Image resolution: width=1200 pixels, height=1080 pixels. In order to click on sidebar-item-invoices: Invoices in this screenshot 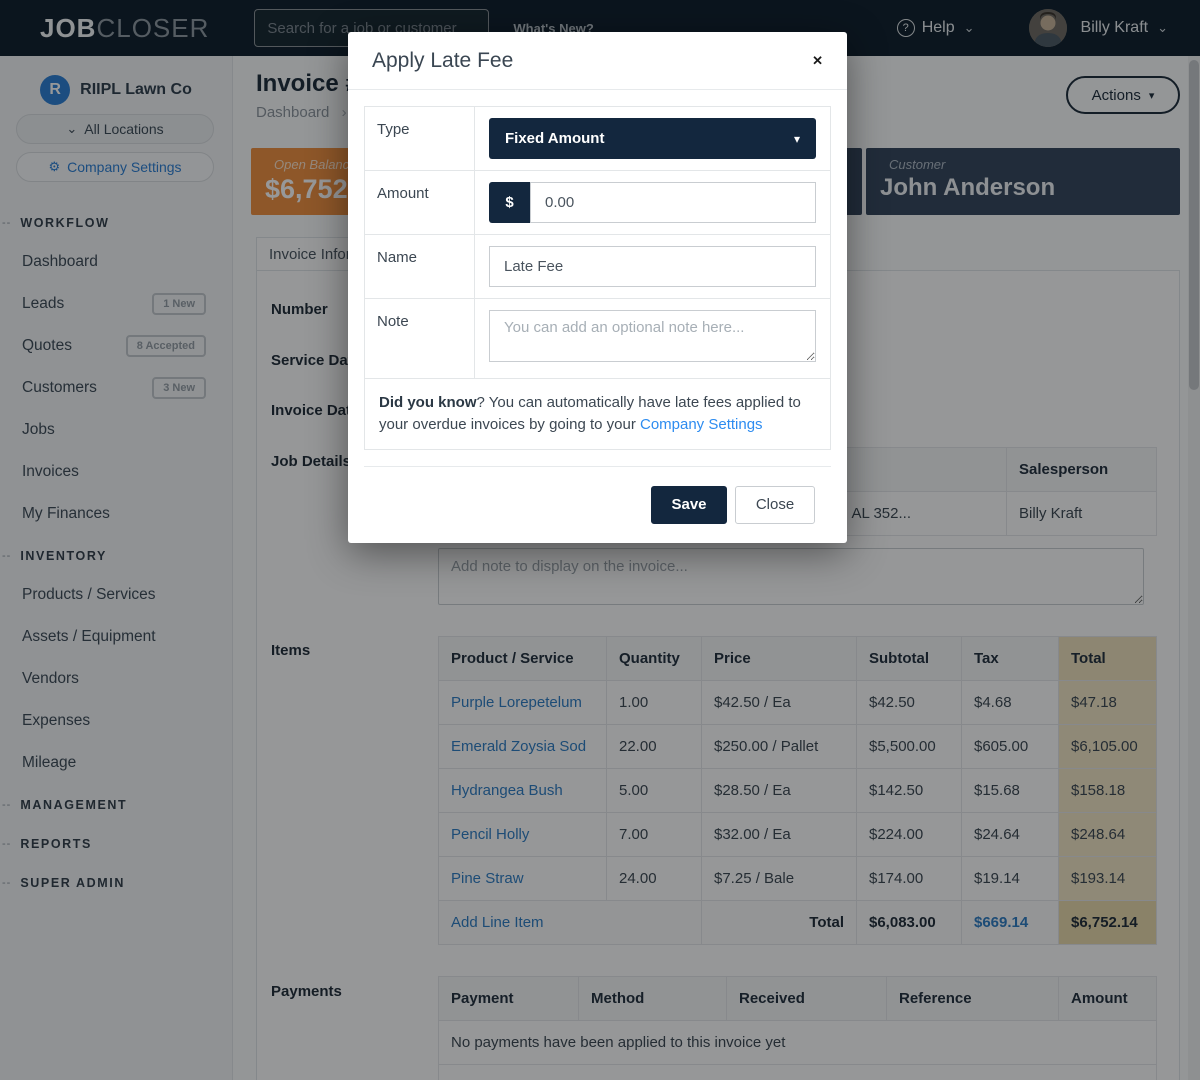, I will do `click(50, 471)`.